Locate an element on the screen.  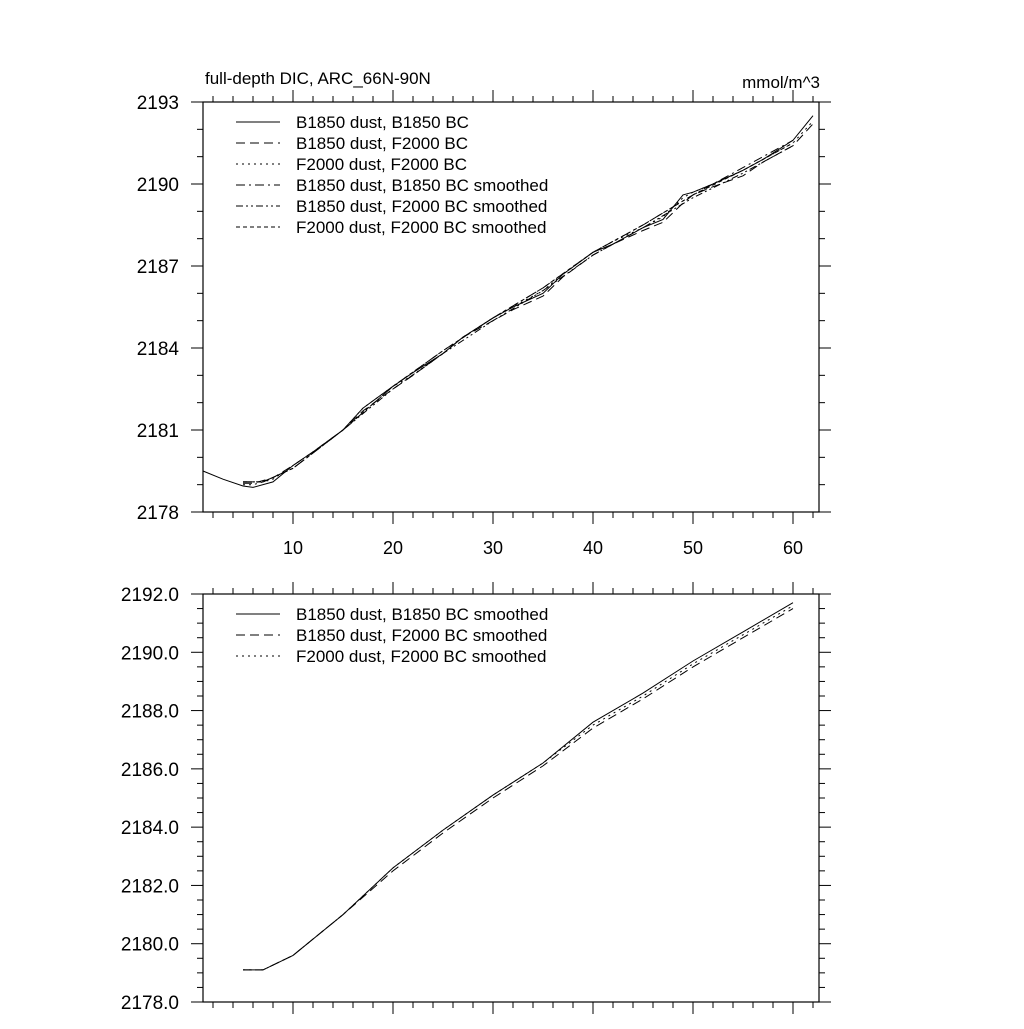
y-tick-label: 2190.0 is located at coordinates (150, 653).